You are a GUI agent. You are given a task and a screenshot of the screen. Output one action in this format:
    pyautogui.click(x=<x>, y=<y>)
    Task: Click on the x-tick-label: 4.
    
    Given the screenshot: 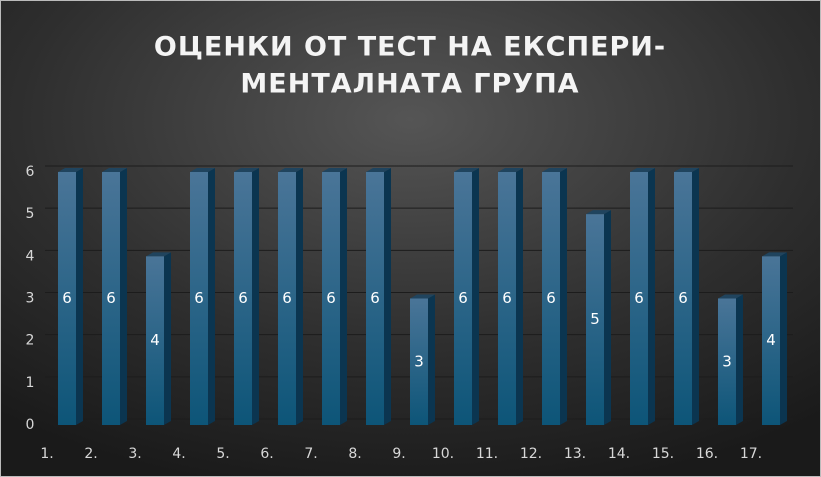 What is the action you would take?
    pyautogui.click(x=178, y=454)
    